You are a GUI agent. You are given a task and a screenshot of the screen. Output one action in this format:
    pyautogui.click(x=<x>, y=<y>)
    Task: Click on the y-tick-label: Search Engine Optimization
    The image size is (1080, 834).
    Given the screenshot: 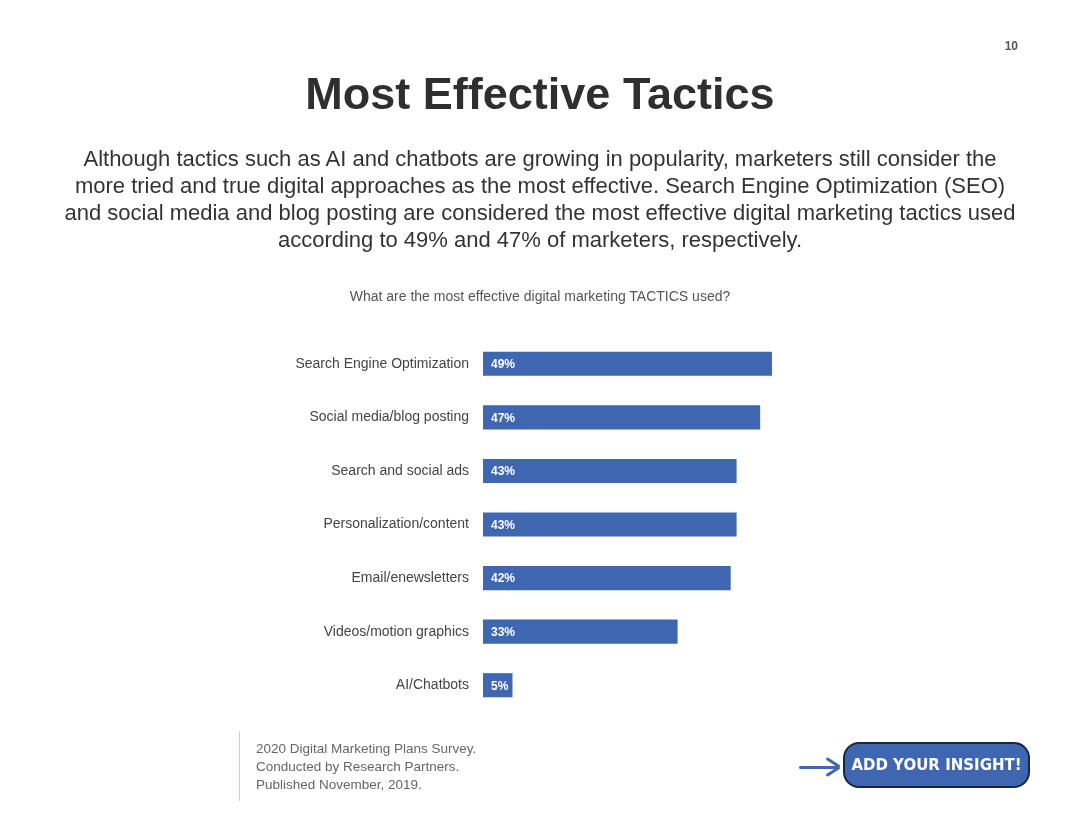 What is the action you would take?
    pyautogui.click(x=382, y=362)
    